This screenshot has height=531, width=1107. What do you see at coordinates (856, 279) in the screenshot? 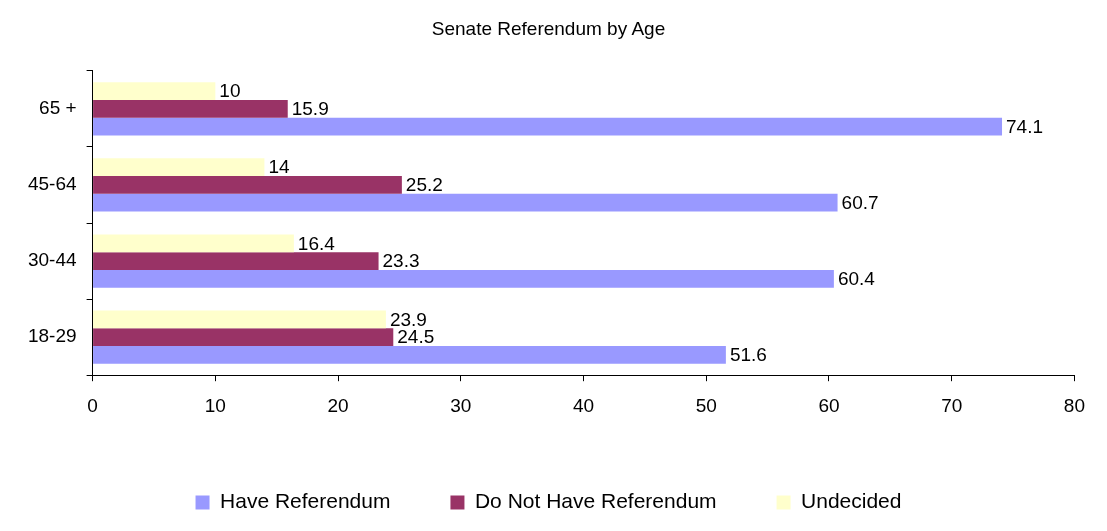
I see `data-label: 60.4` at bounding box center [856, 279].